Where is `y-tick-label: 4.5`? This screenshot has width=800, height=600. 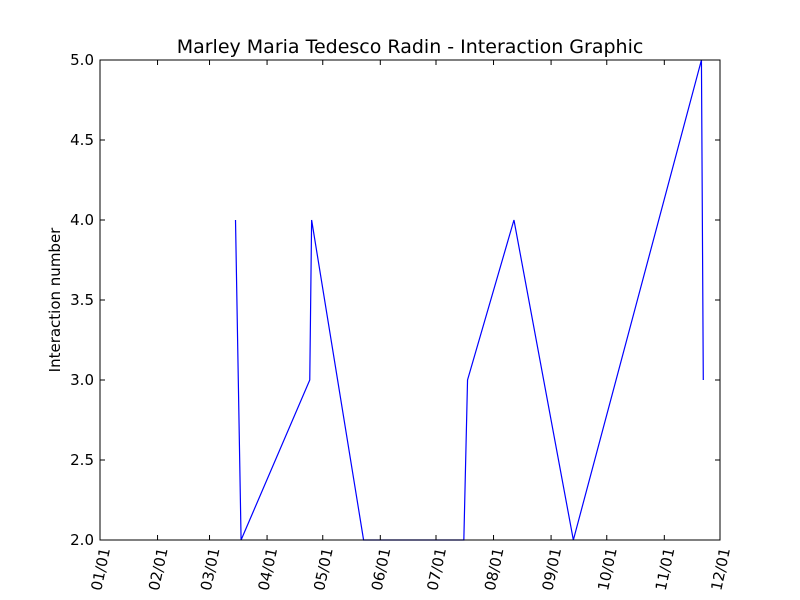 y-tick-label: 4.5 is located at coordinates (82, 140).